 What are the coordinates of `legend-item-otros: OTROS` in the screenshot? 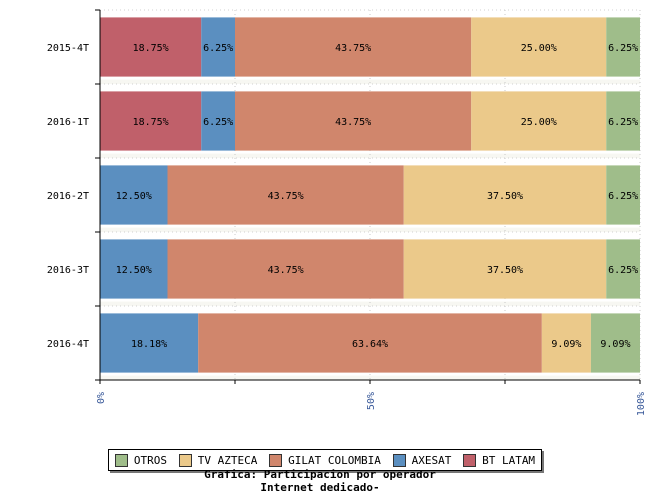 It's located at (140, 460).